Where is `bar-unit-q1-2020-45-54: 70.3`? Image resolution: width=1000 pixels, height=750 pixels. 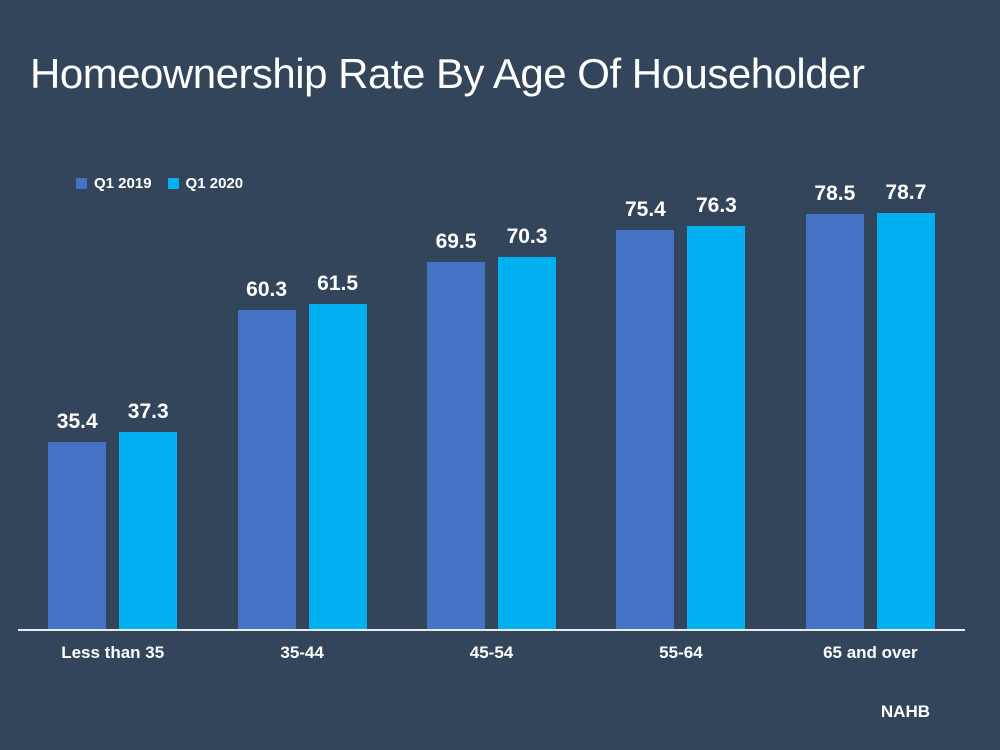
bar-unit-q1-2020-45-54: 70.3 is located at coordinates (527, 426).